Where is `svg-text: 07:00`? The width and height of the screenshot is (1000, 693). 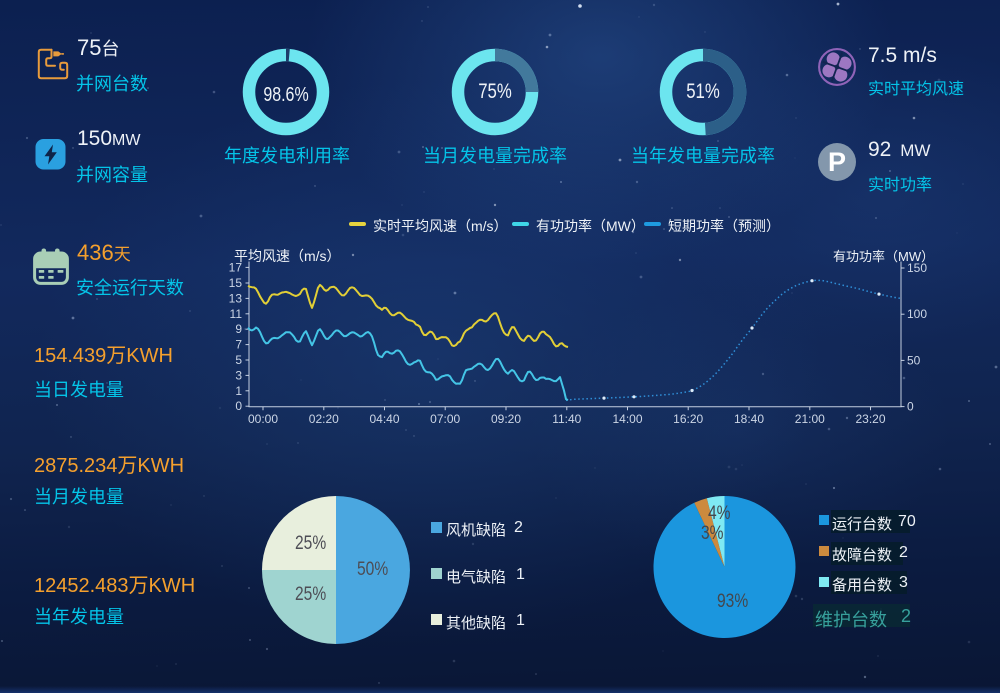
svg-text: 07:00 is located at coordinates (445, 419).